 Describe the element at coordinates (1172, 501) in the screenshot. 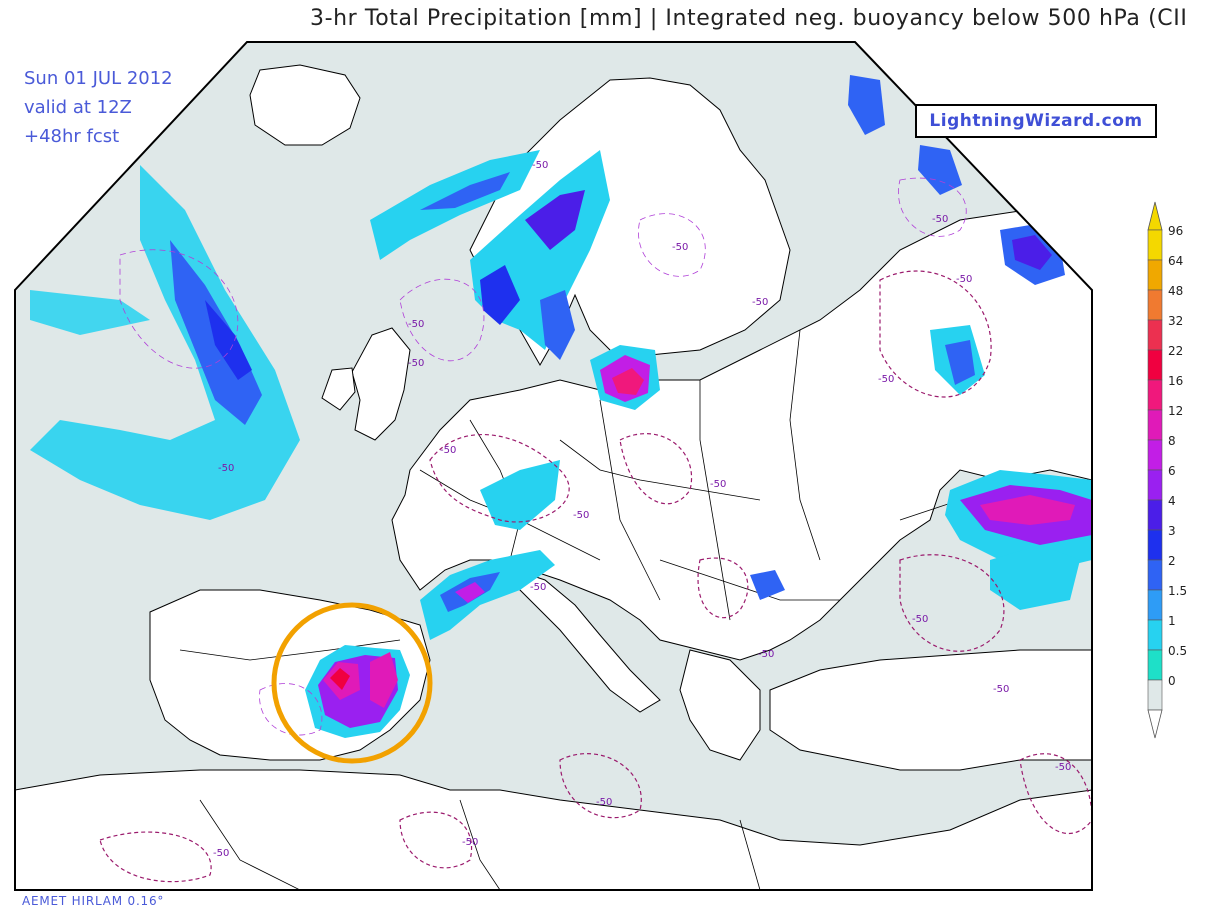

I see `legend-tick-label: 4` at that location.